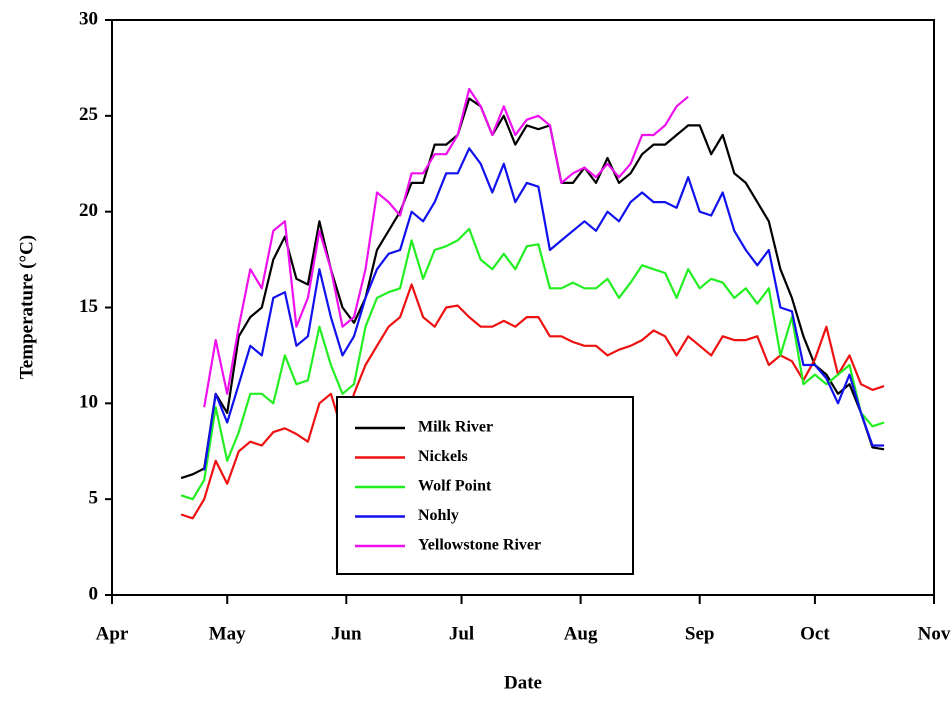 The height and width of the screenshot is (703, 952). I want to click on y-tick-label: 0, so click(94, 593).